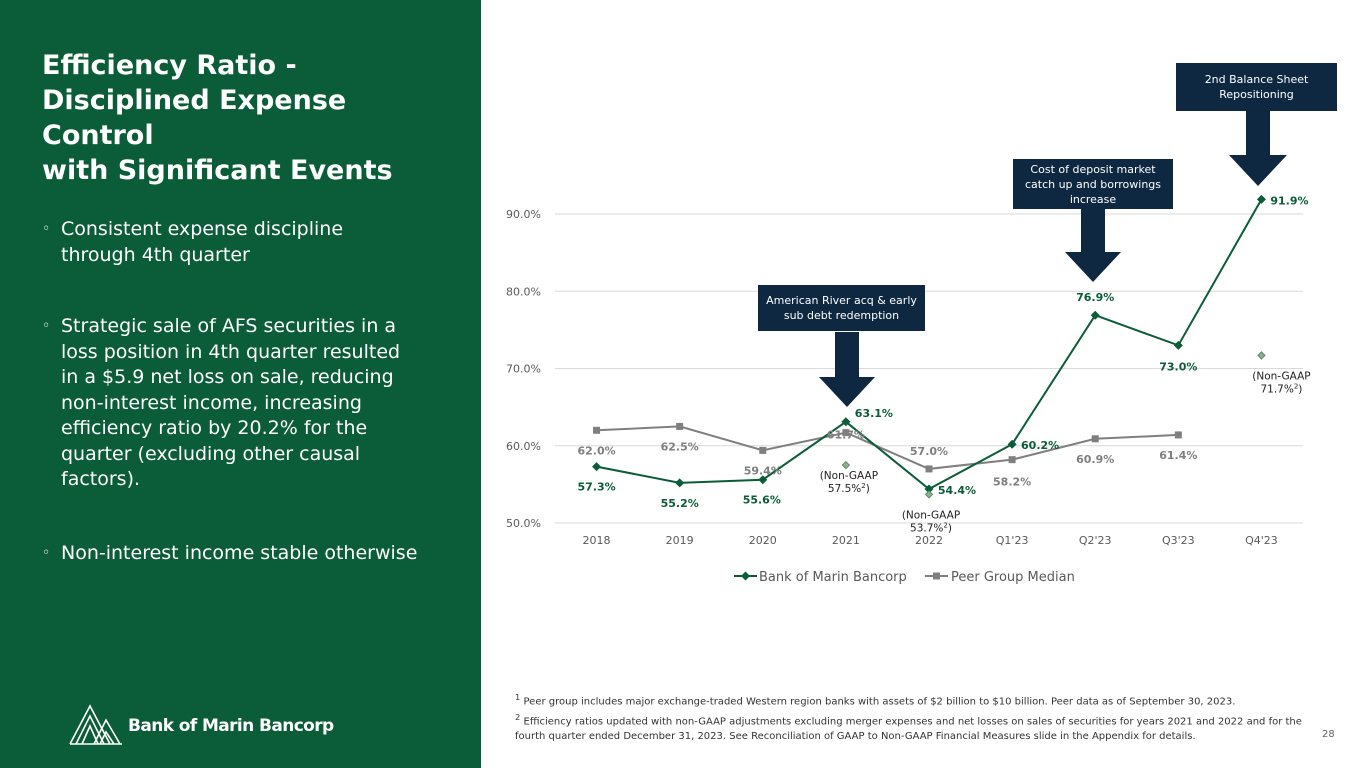 This screenshot has height=768, width=1365. What do you see at coordinates (1261, 540) in the screenshot?
I see `x-tick-label: Q4'23` at bounding box center [1261, 540].